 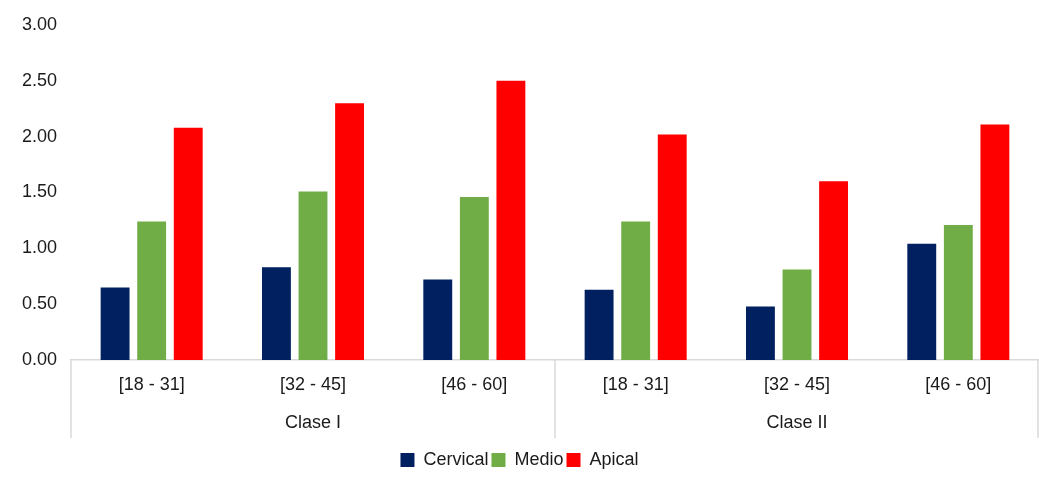 I want to click on legend-label: Medio, so click(x=539, y=458).